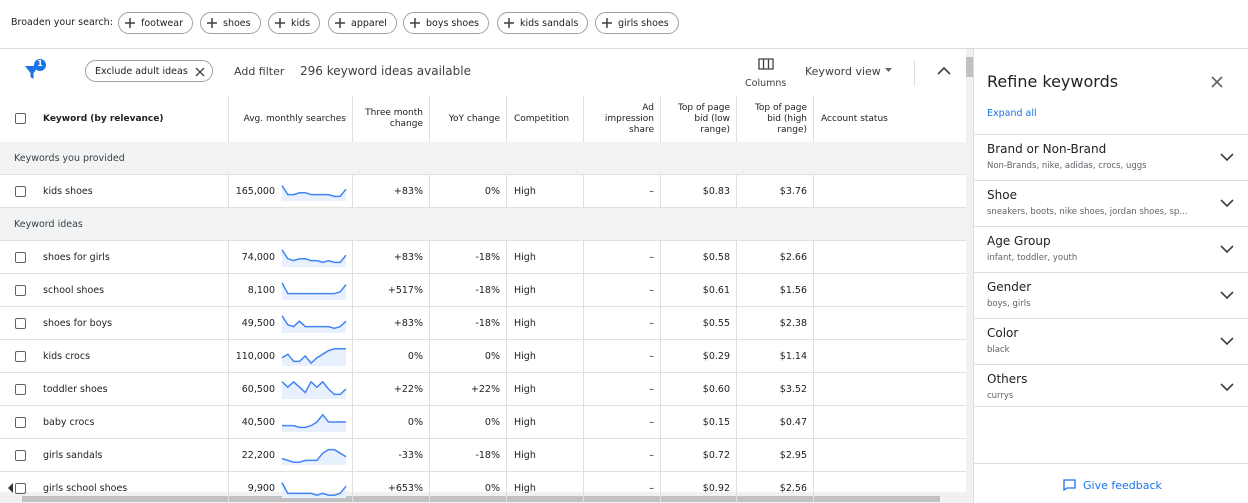  I want to click on group-title: Gender, so click(1009, 287).